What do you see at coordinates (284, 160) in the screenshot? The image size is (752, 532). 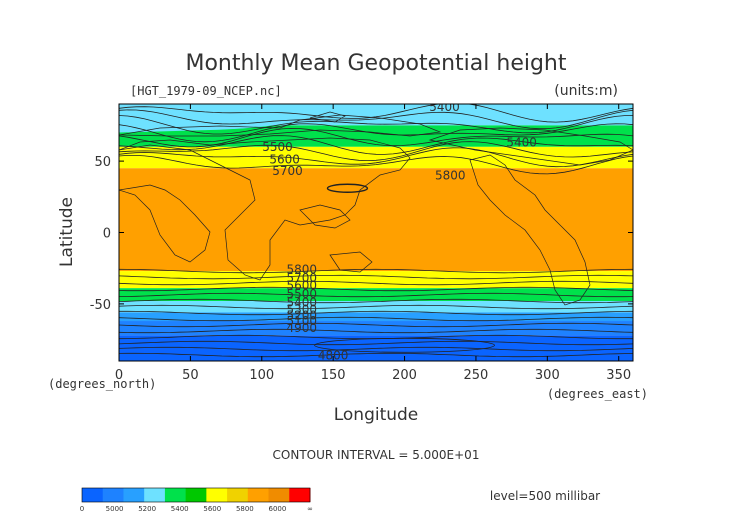 I see `contour-label-3: 5600` at bounding box center [284, 160].